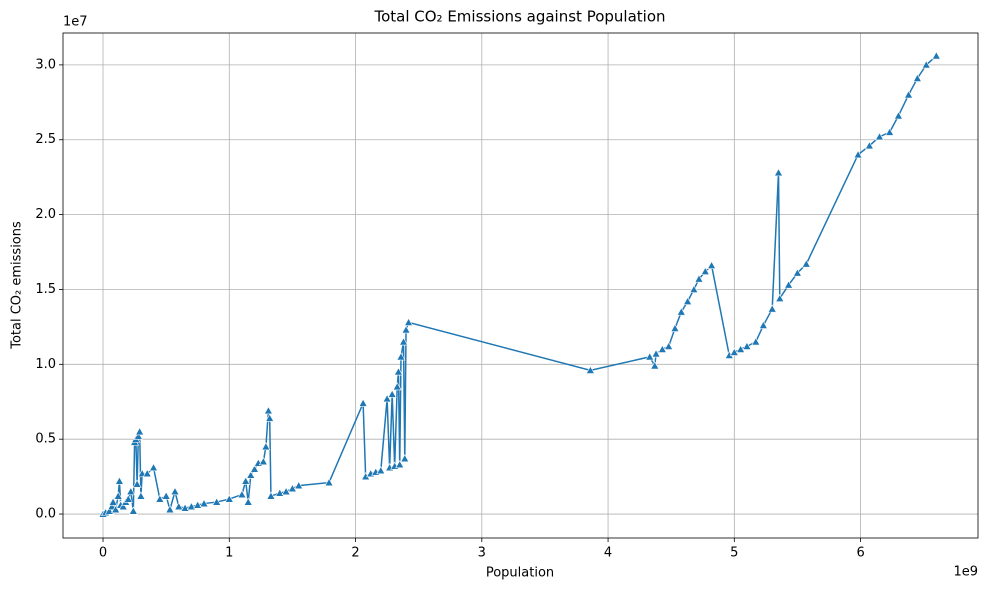 The height and width of the screenshot is (590, 989). What do you see at coordinates (45, 139) in the screenshot?
I see `y-tick-label: 2.5` at bounding box center [45, 139].